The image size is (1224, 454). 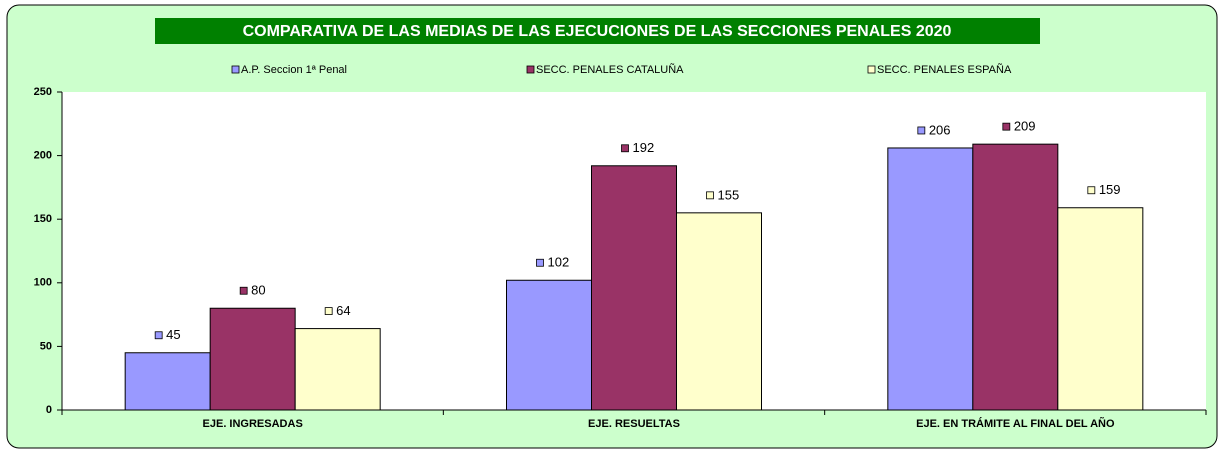 I want to click on x-tick-label: EJE. RESUELTAS, so click(x=634, y=424).